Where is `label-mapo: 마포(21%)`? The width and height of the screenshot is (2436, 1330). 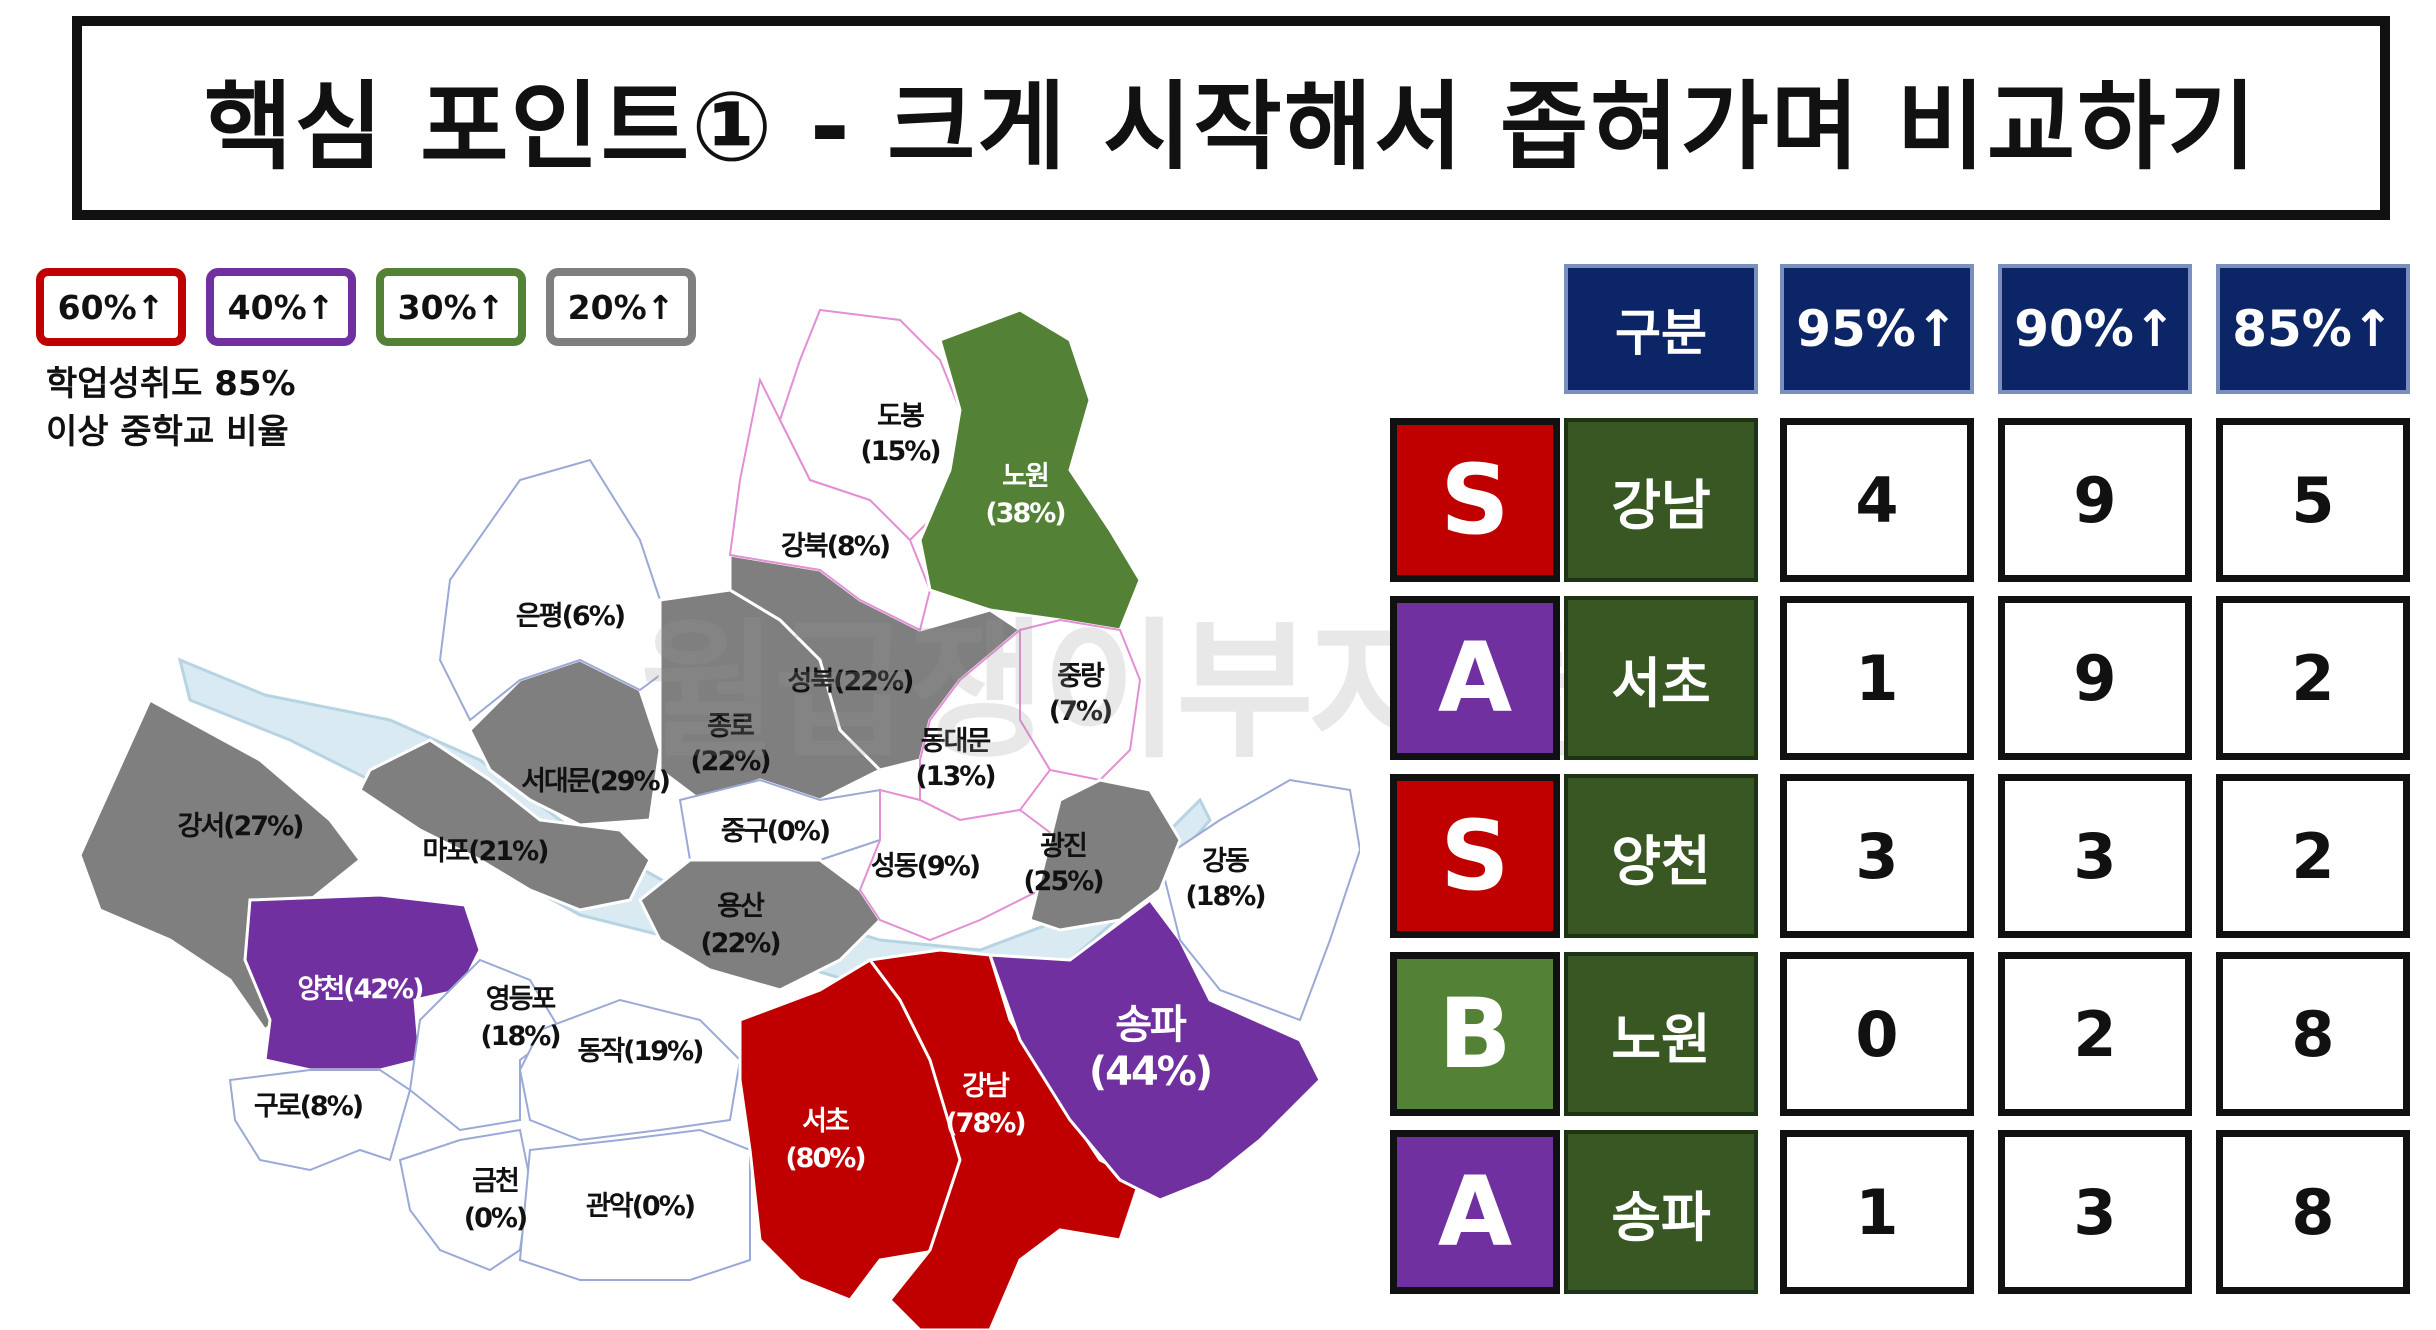 label-mapo: 마포(21%) is located at coordinates (486, 851).